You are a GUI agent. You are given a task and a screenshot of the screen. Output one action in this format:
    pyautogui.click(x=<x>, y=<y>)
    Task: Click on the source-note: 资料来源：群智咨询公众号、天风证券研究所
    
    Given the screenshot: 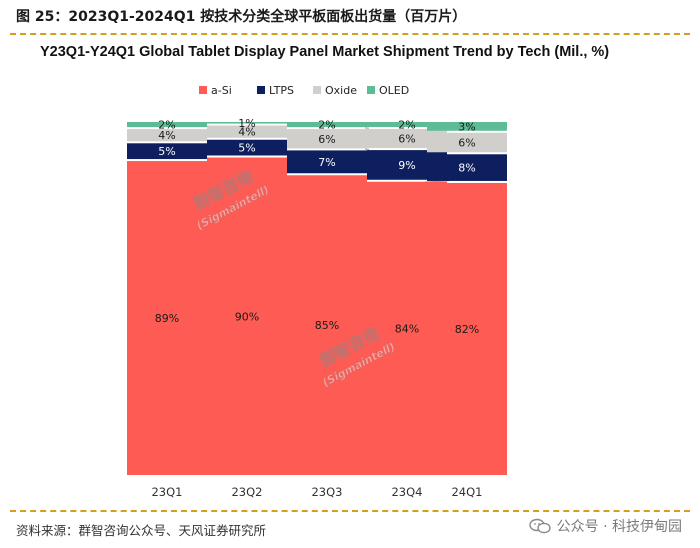 What is the action you would take?
    pyautogui.click(x=141, y=530)
    